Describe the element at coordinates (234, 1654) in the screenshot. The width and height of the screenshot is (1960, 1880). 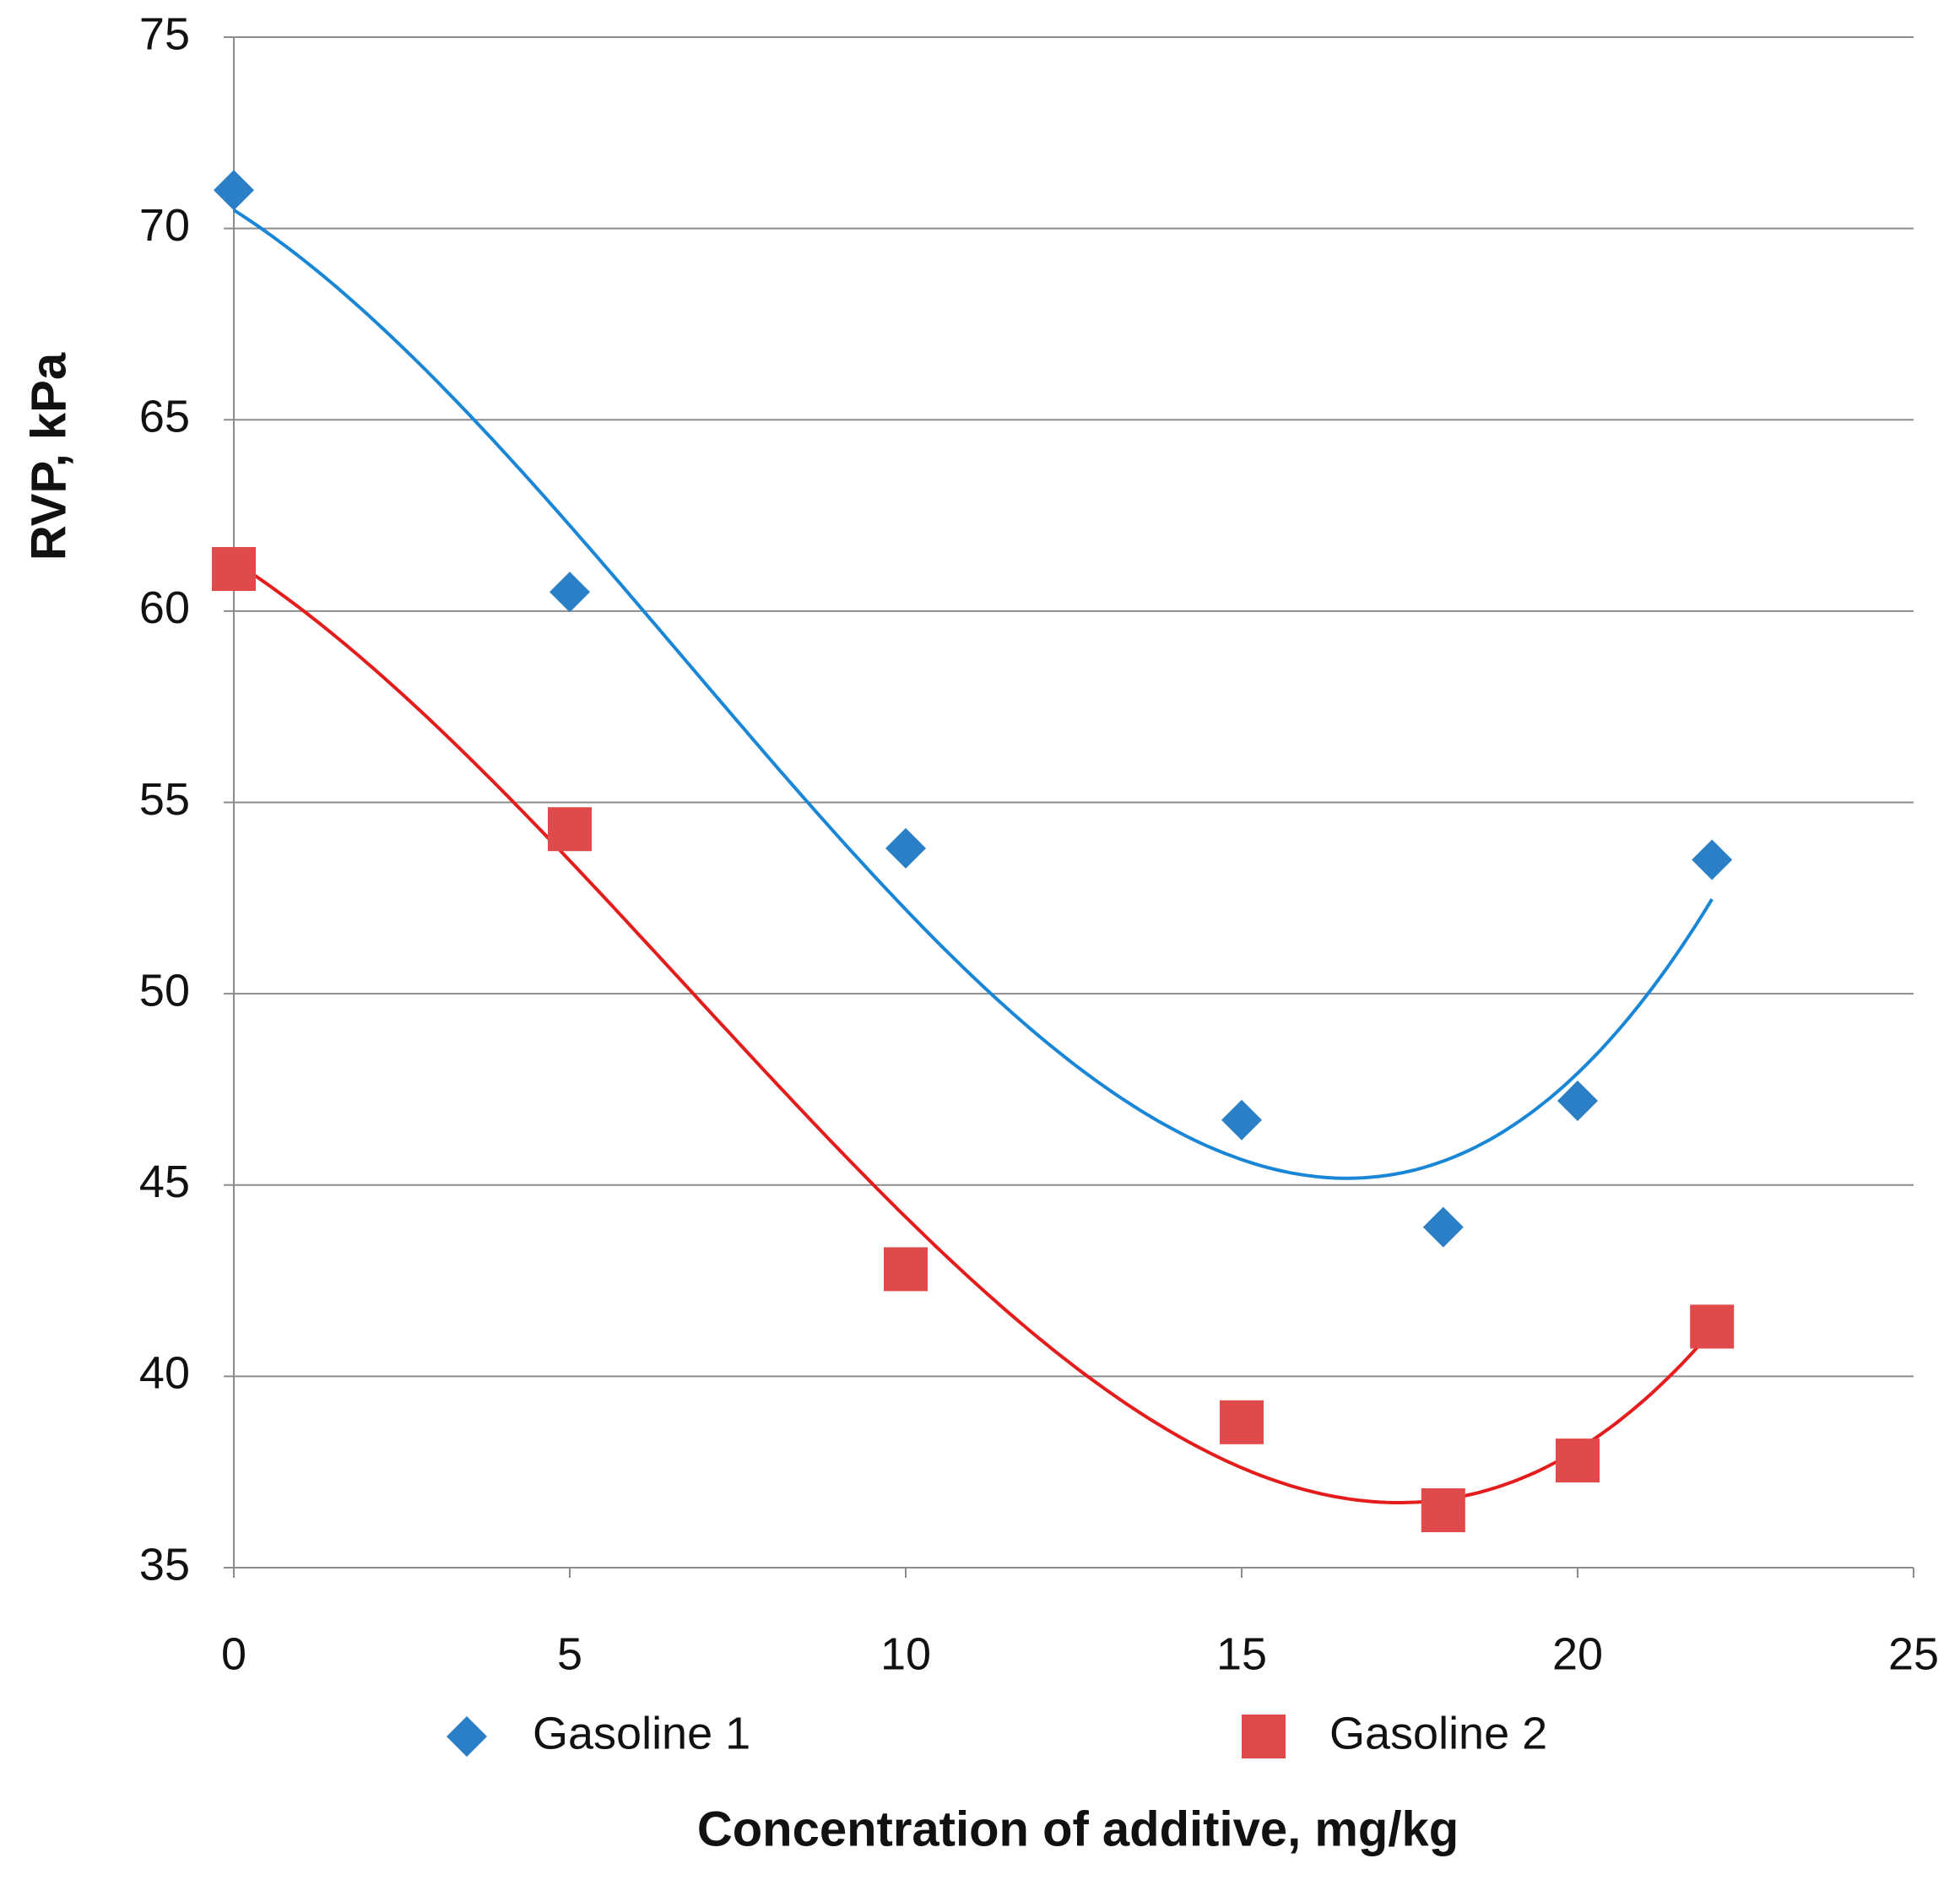
I see `x-tick-label: 0` at that location.